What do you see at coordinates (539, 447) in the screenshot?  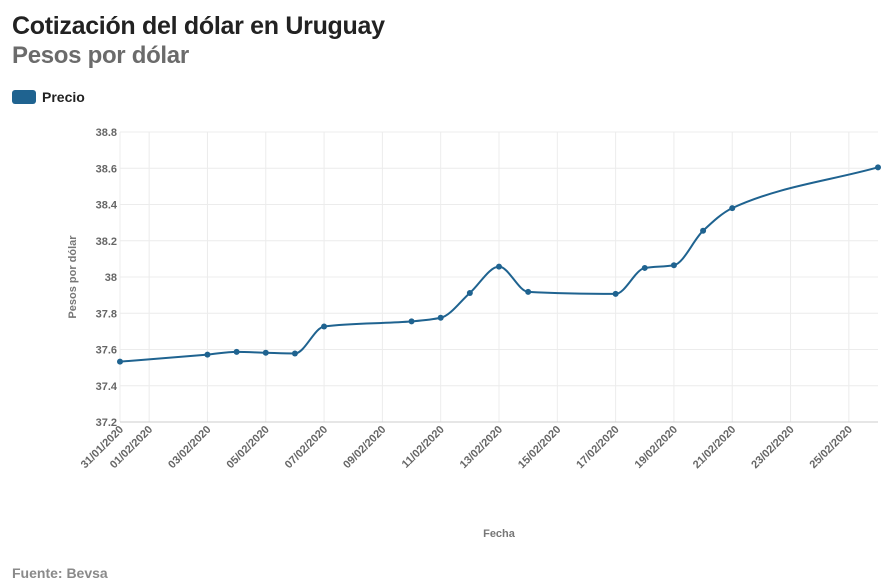 I see `x-tick-label: 15/02/2020` at bounding box center [539, 447].